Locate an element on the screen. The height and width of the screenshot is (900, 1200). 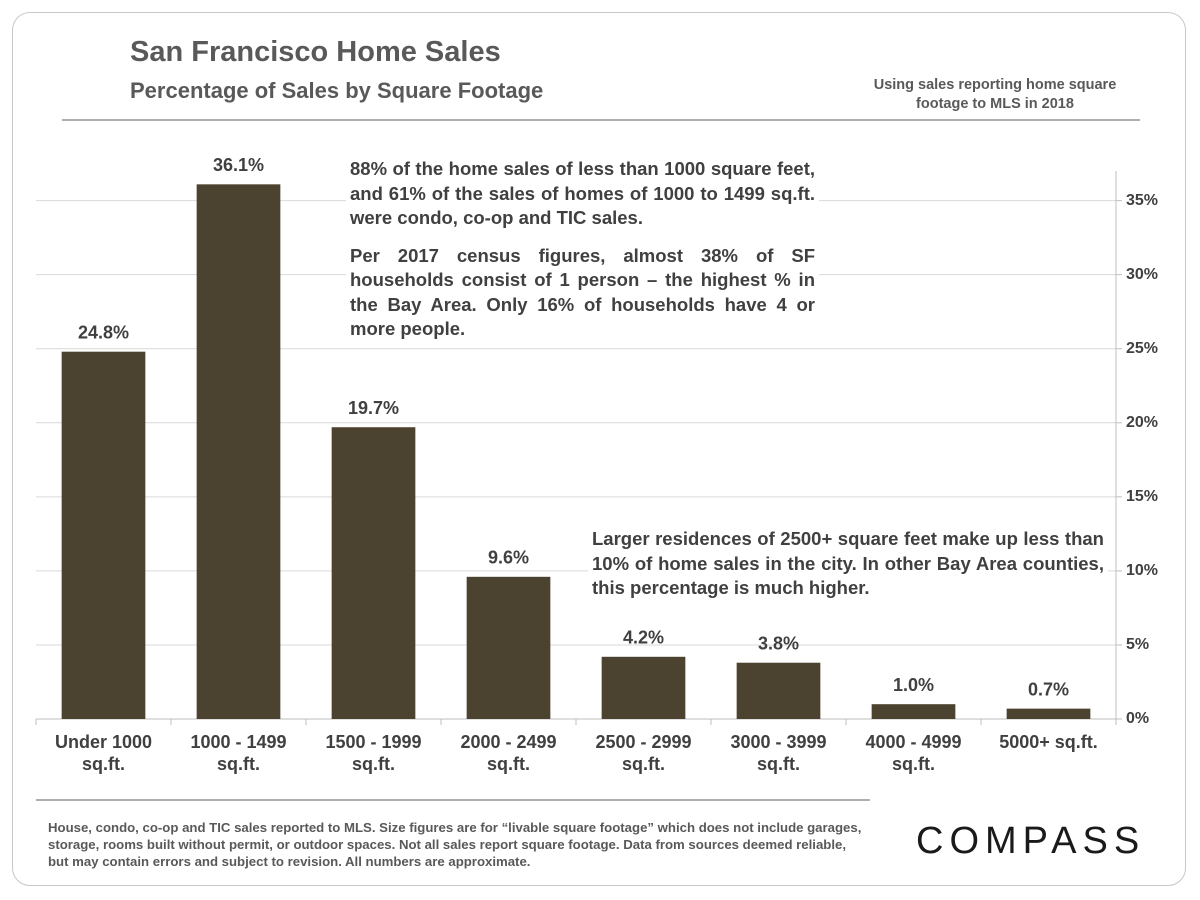
x-tick-label: 3000 - 3999 sq.ft. is located at coordinates (778, 753).